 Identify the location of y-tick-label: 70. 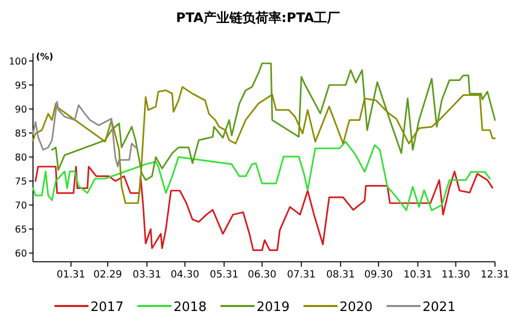
(20, 206).